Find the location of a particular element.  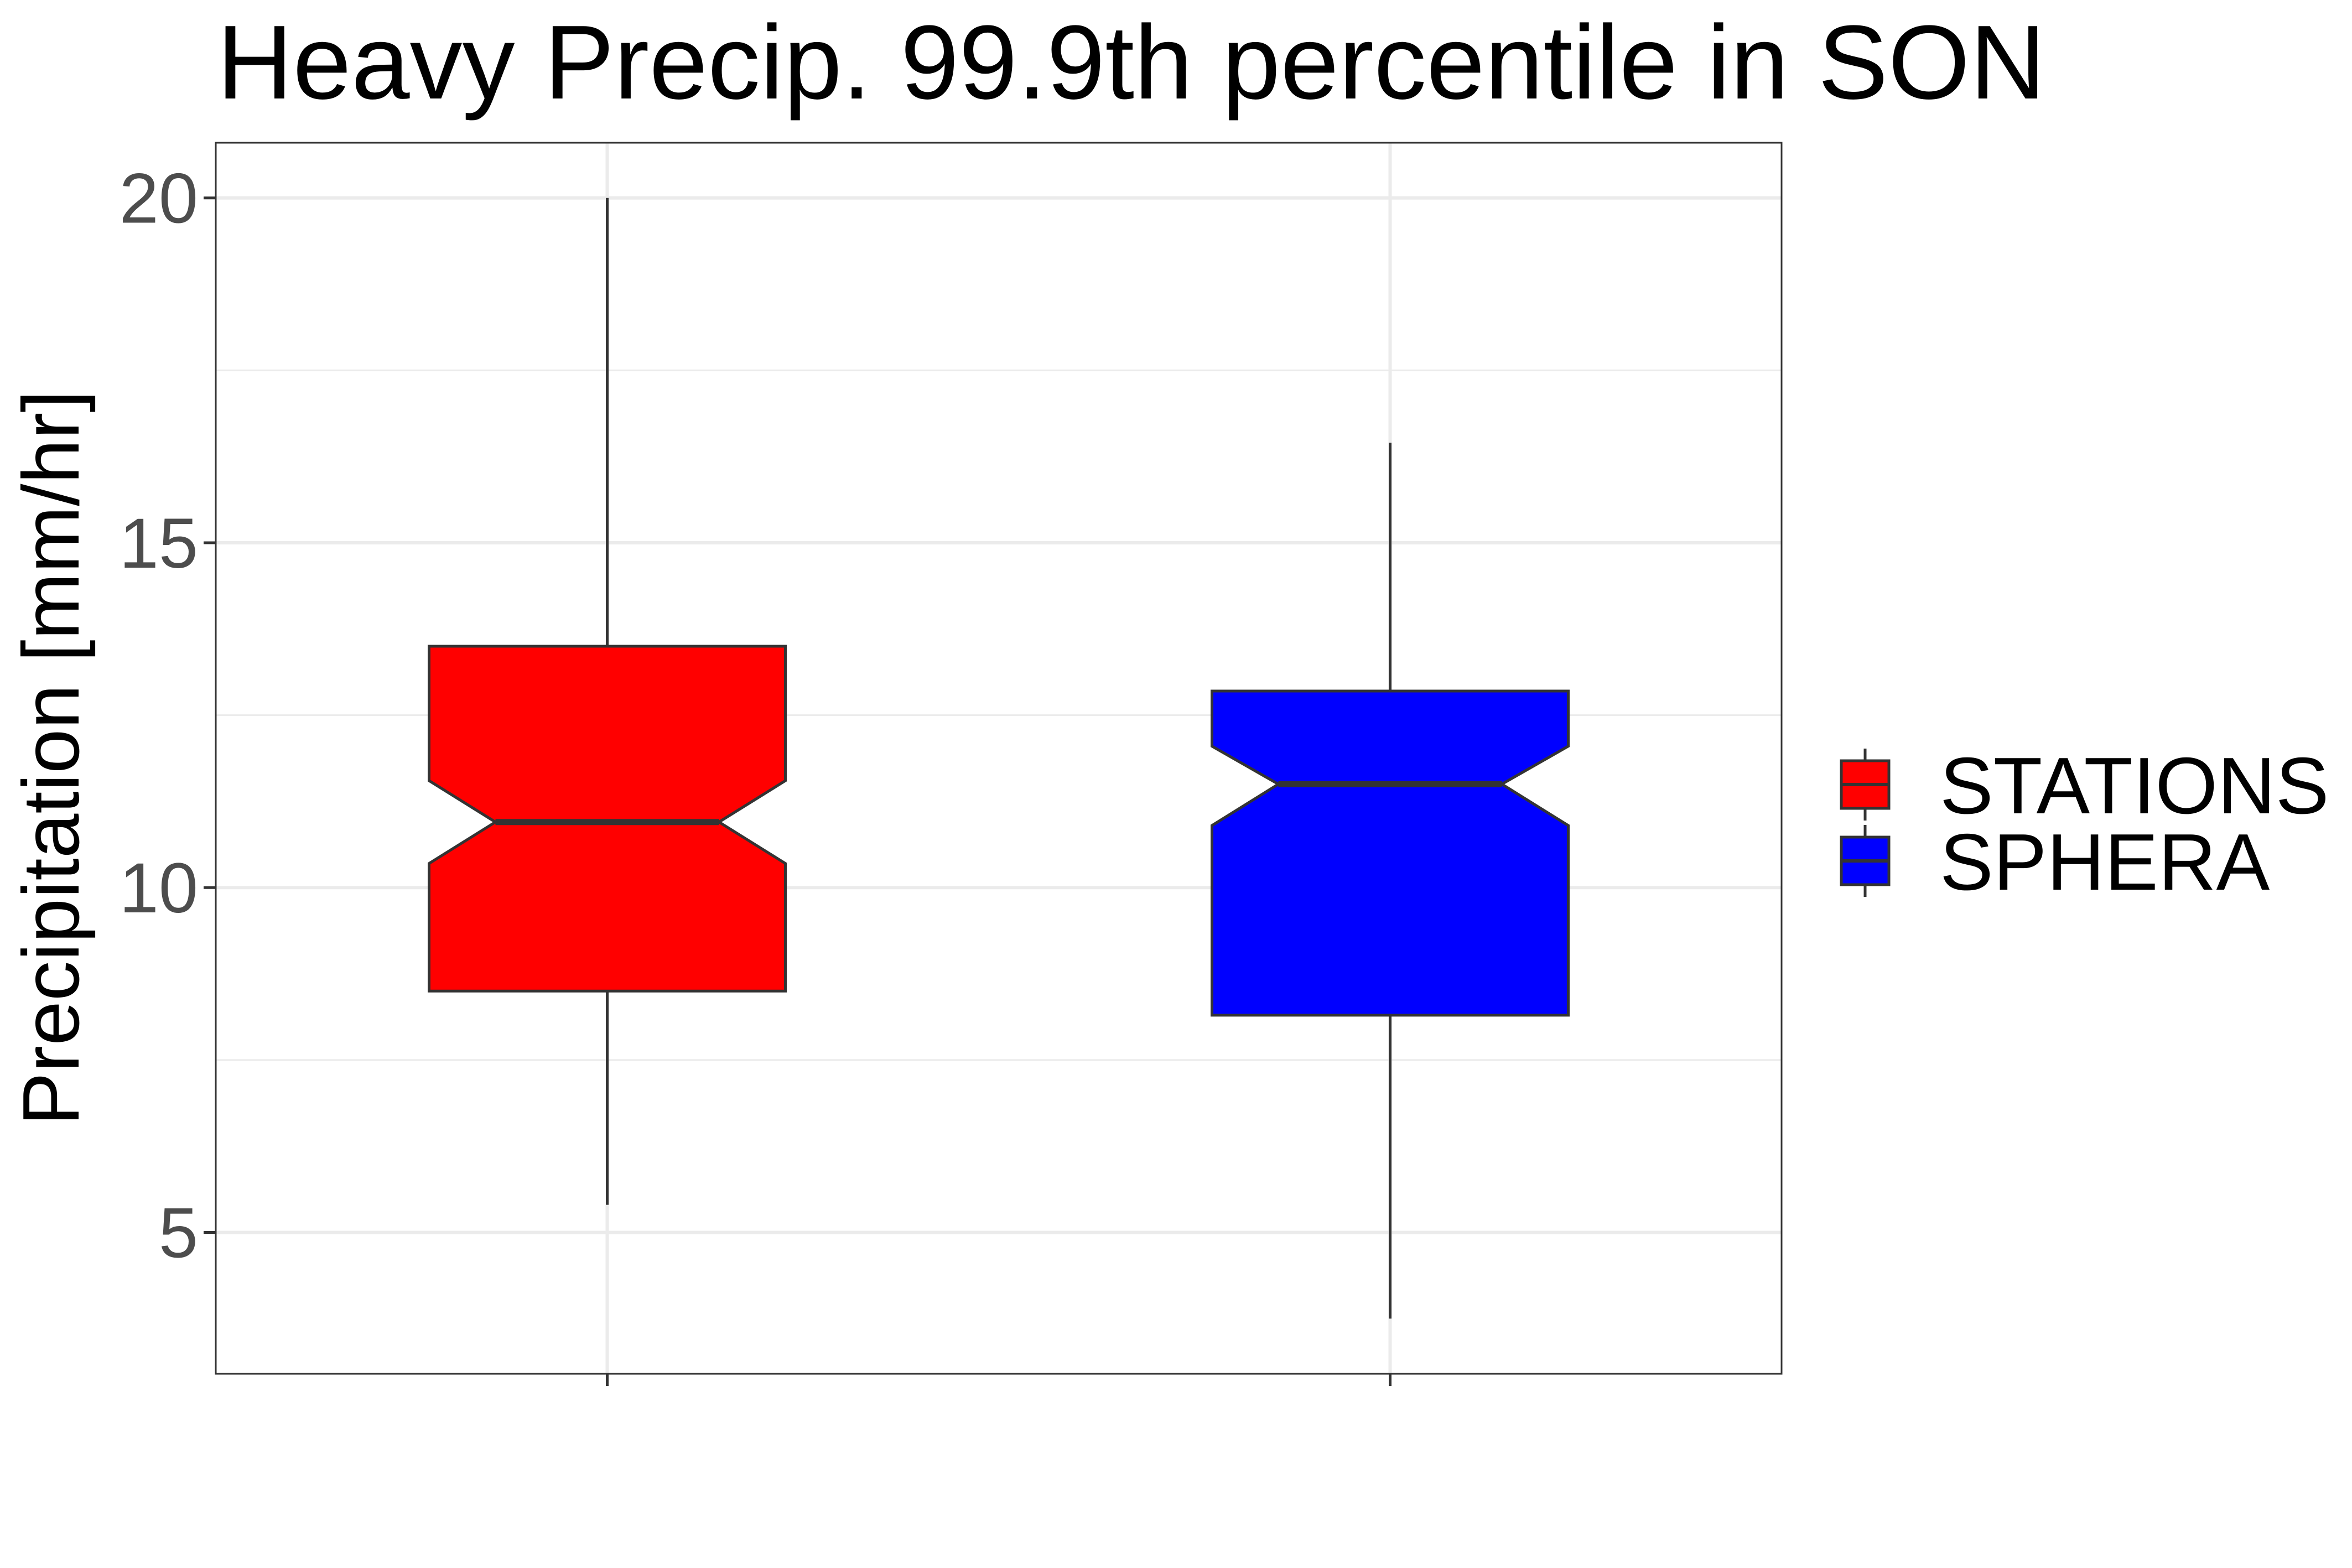

chart-title: Heavy Precip. 99.9th percentile in SON is located at coordinates (1131, 63).